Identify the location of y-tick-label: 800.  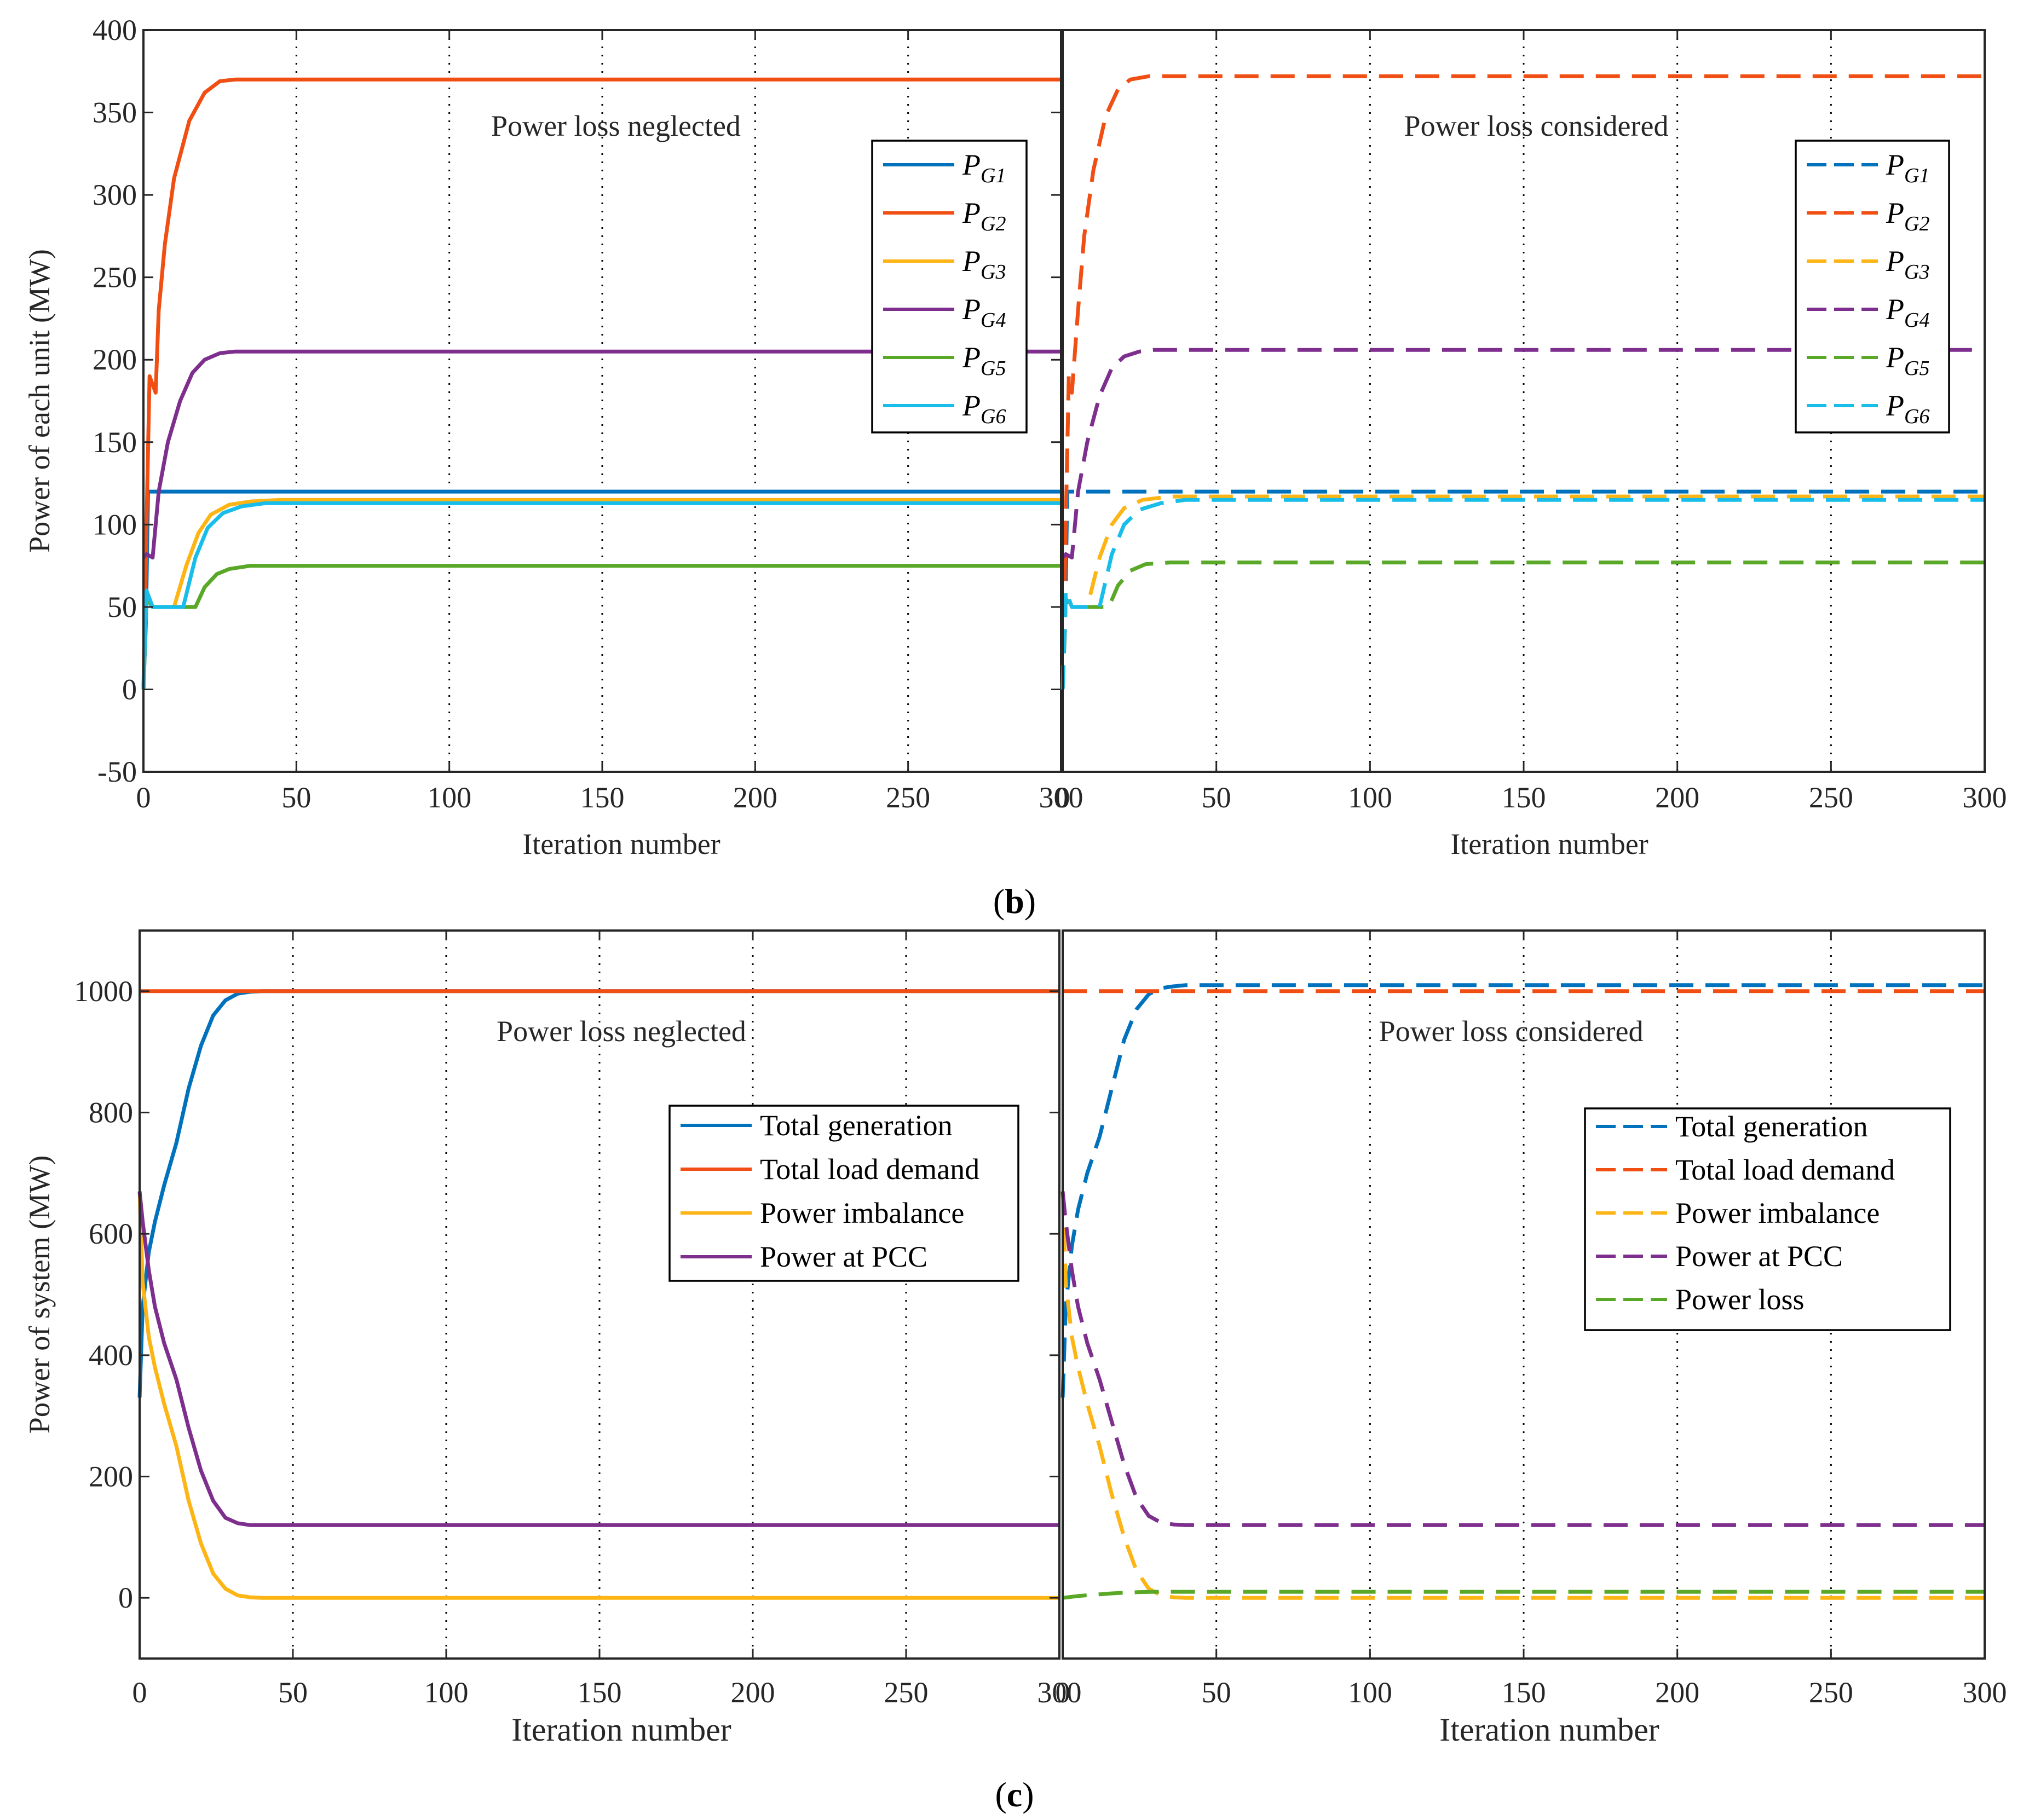
(111, 1112).